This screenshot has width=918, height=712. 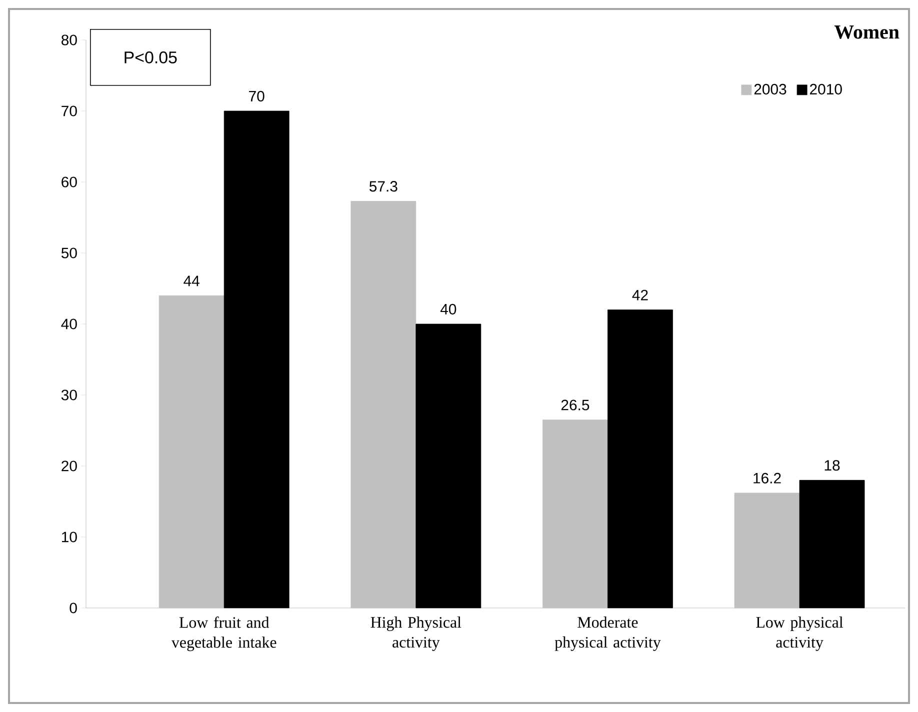 I want to click on x-tick-label: Moderate physical activity, so click(x=607, y=633).